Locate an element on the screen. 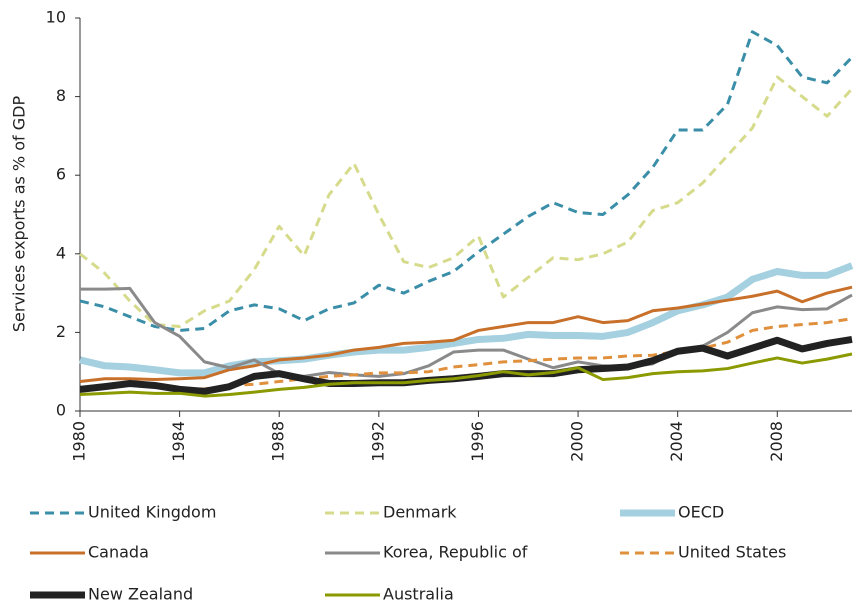 The height and width of the screenshot is (609, 856). legend-label: Denmark is located at coordinates (420, 512).